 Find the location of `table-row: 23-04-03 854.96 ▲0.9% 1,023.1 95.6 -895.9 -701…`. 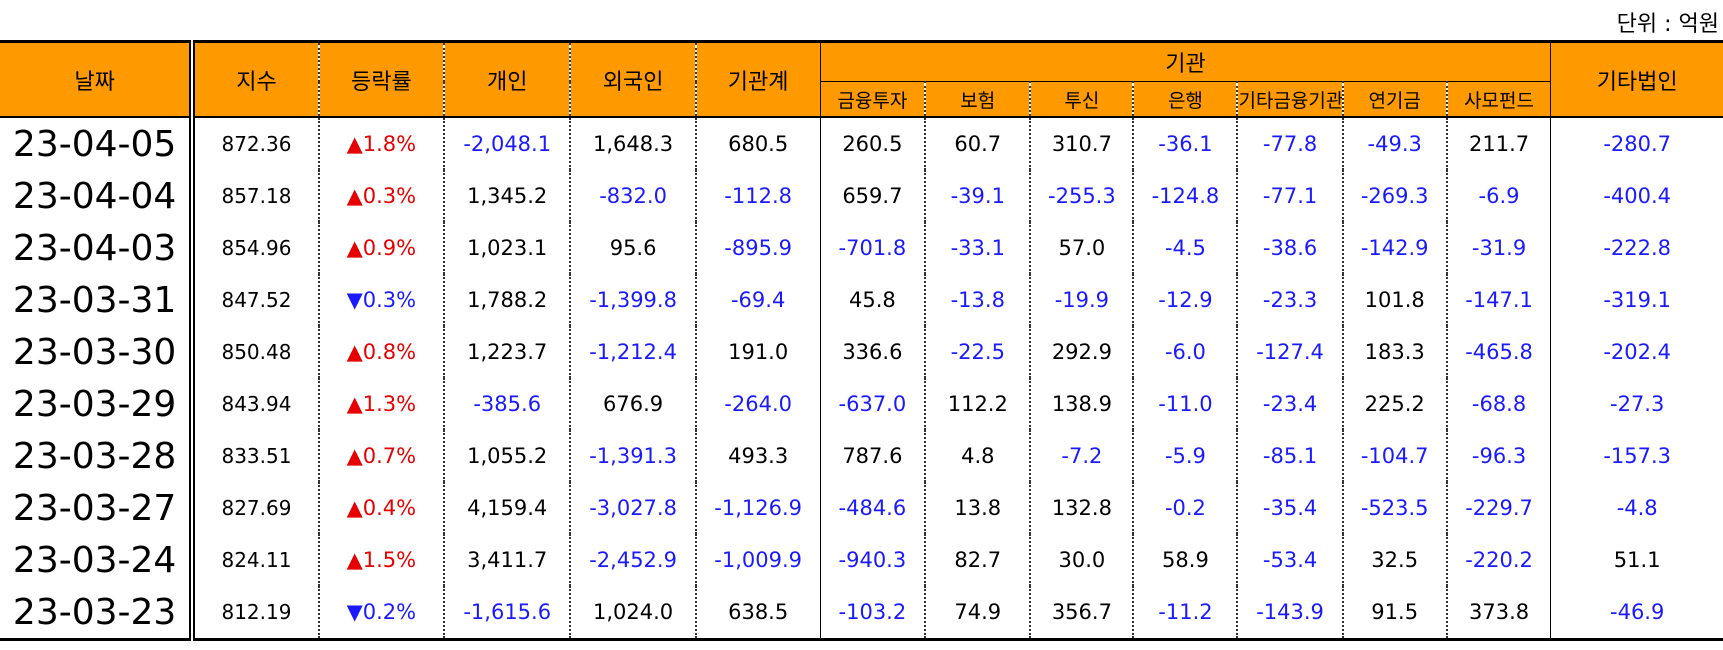

table-row: 23-04-03 854.96 ▲0.9% 1,023.1 95.6 -895.9 -701… is located at coordinates (861, 248).